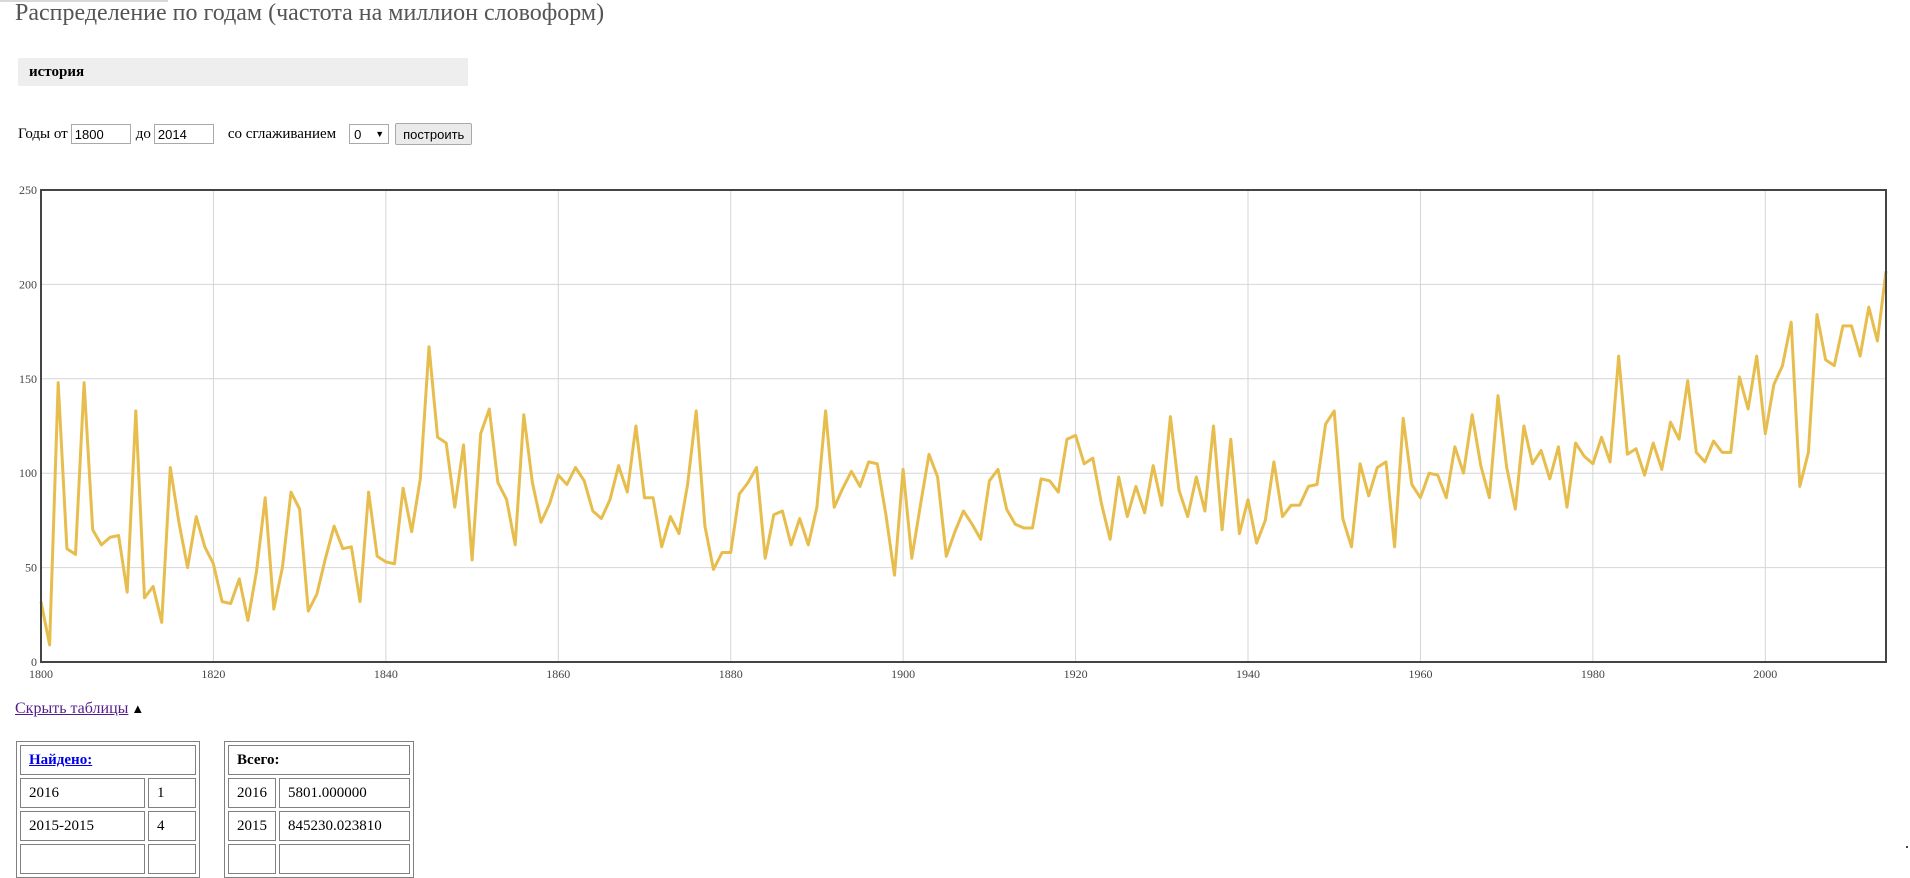 This screenshot has height=878, width=1910. What do you see at coordinates (1076, 674) in the screenshot?
I see `x-tick-label: 1920` at bounding box center [1076, 674].